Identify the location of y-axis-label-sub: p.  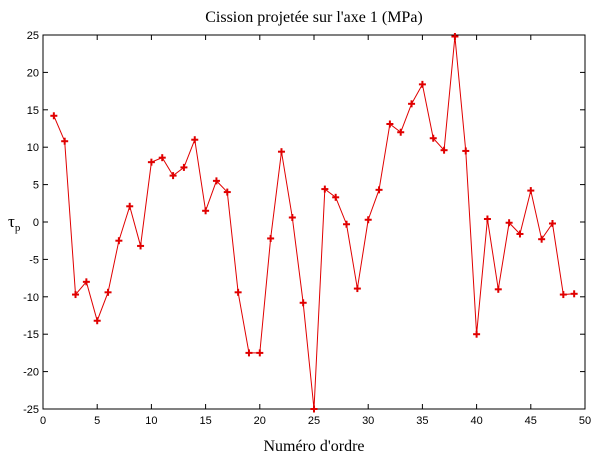
(18, 228).